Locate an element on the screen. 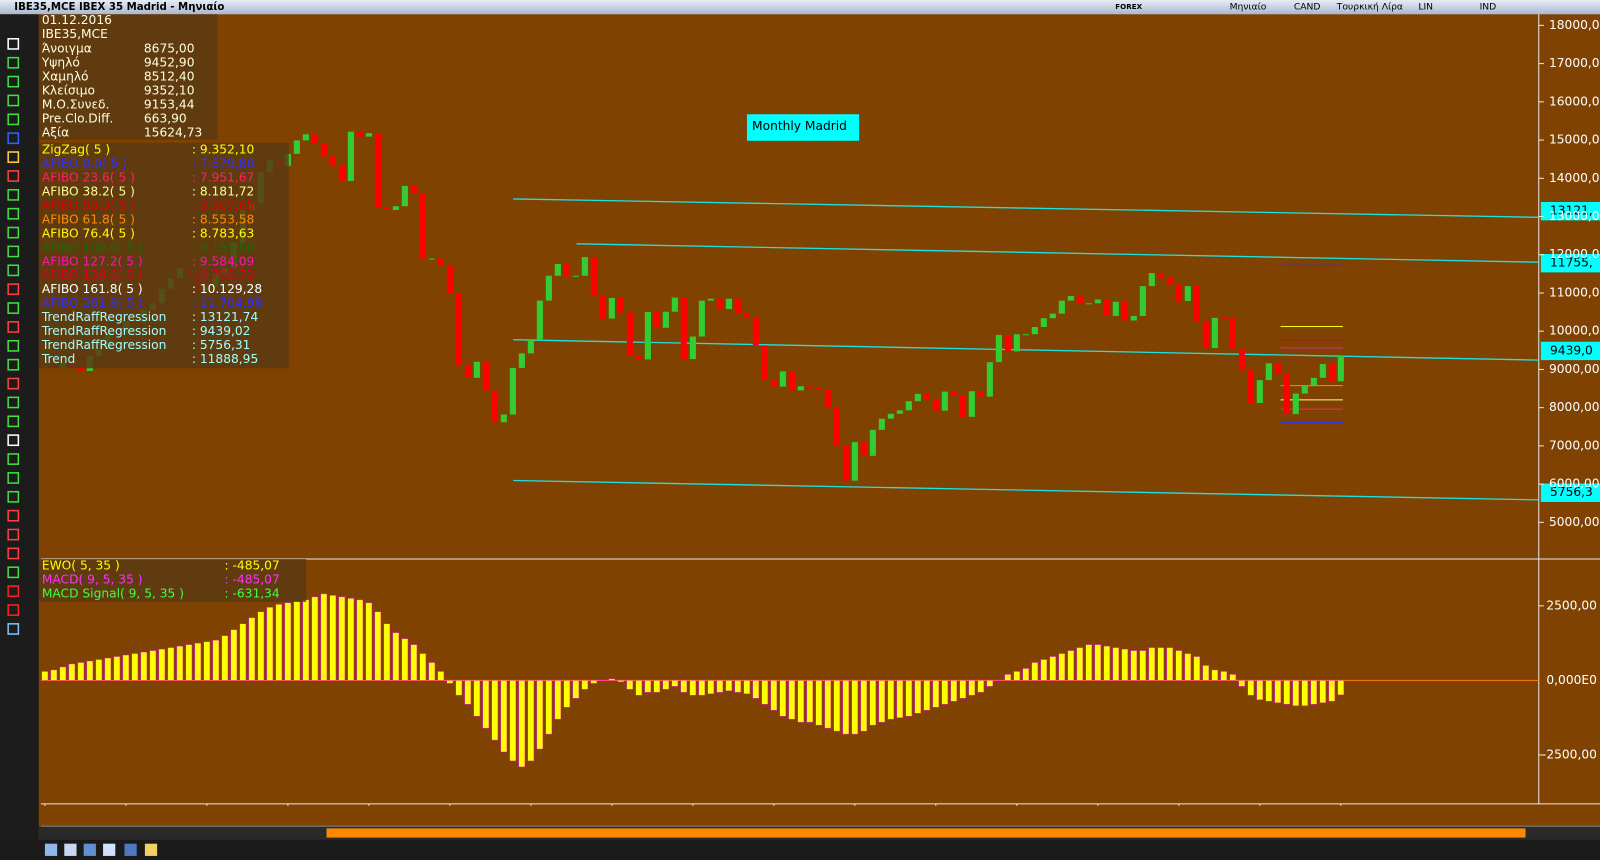  y-tick-label: 17000,00 is located at coordinates (1574, 63).